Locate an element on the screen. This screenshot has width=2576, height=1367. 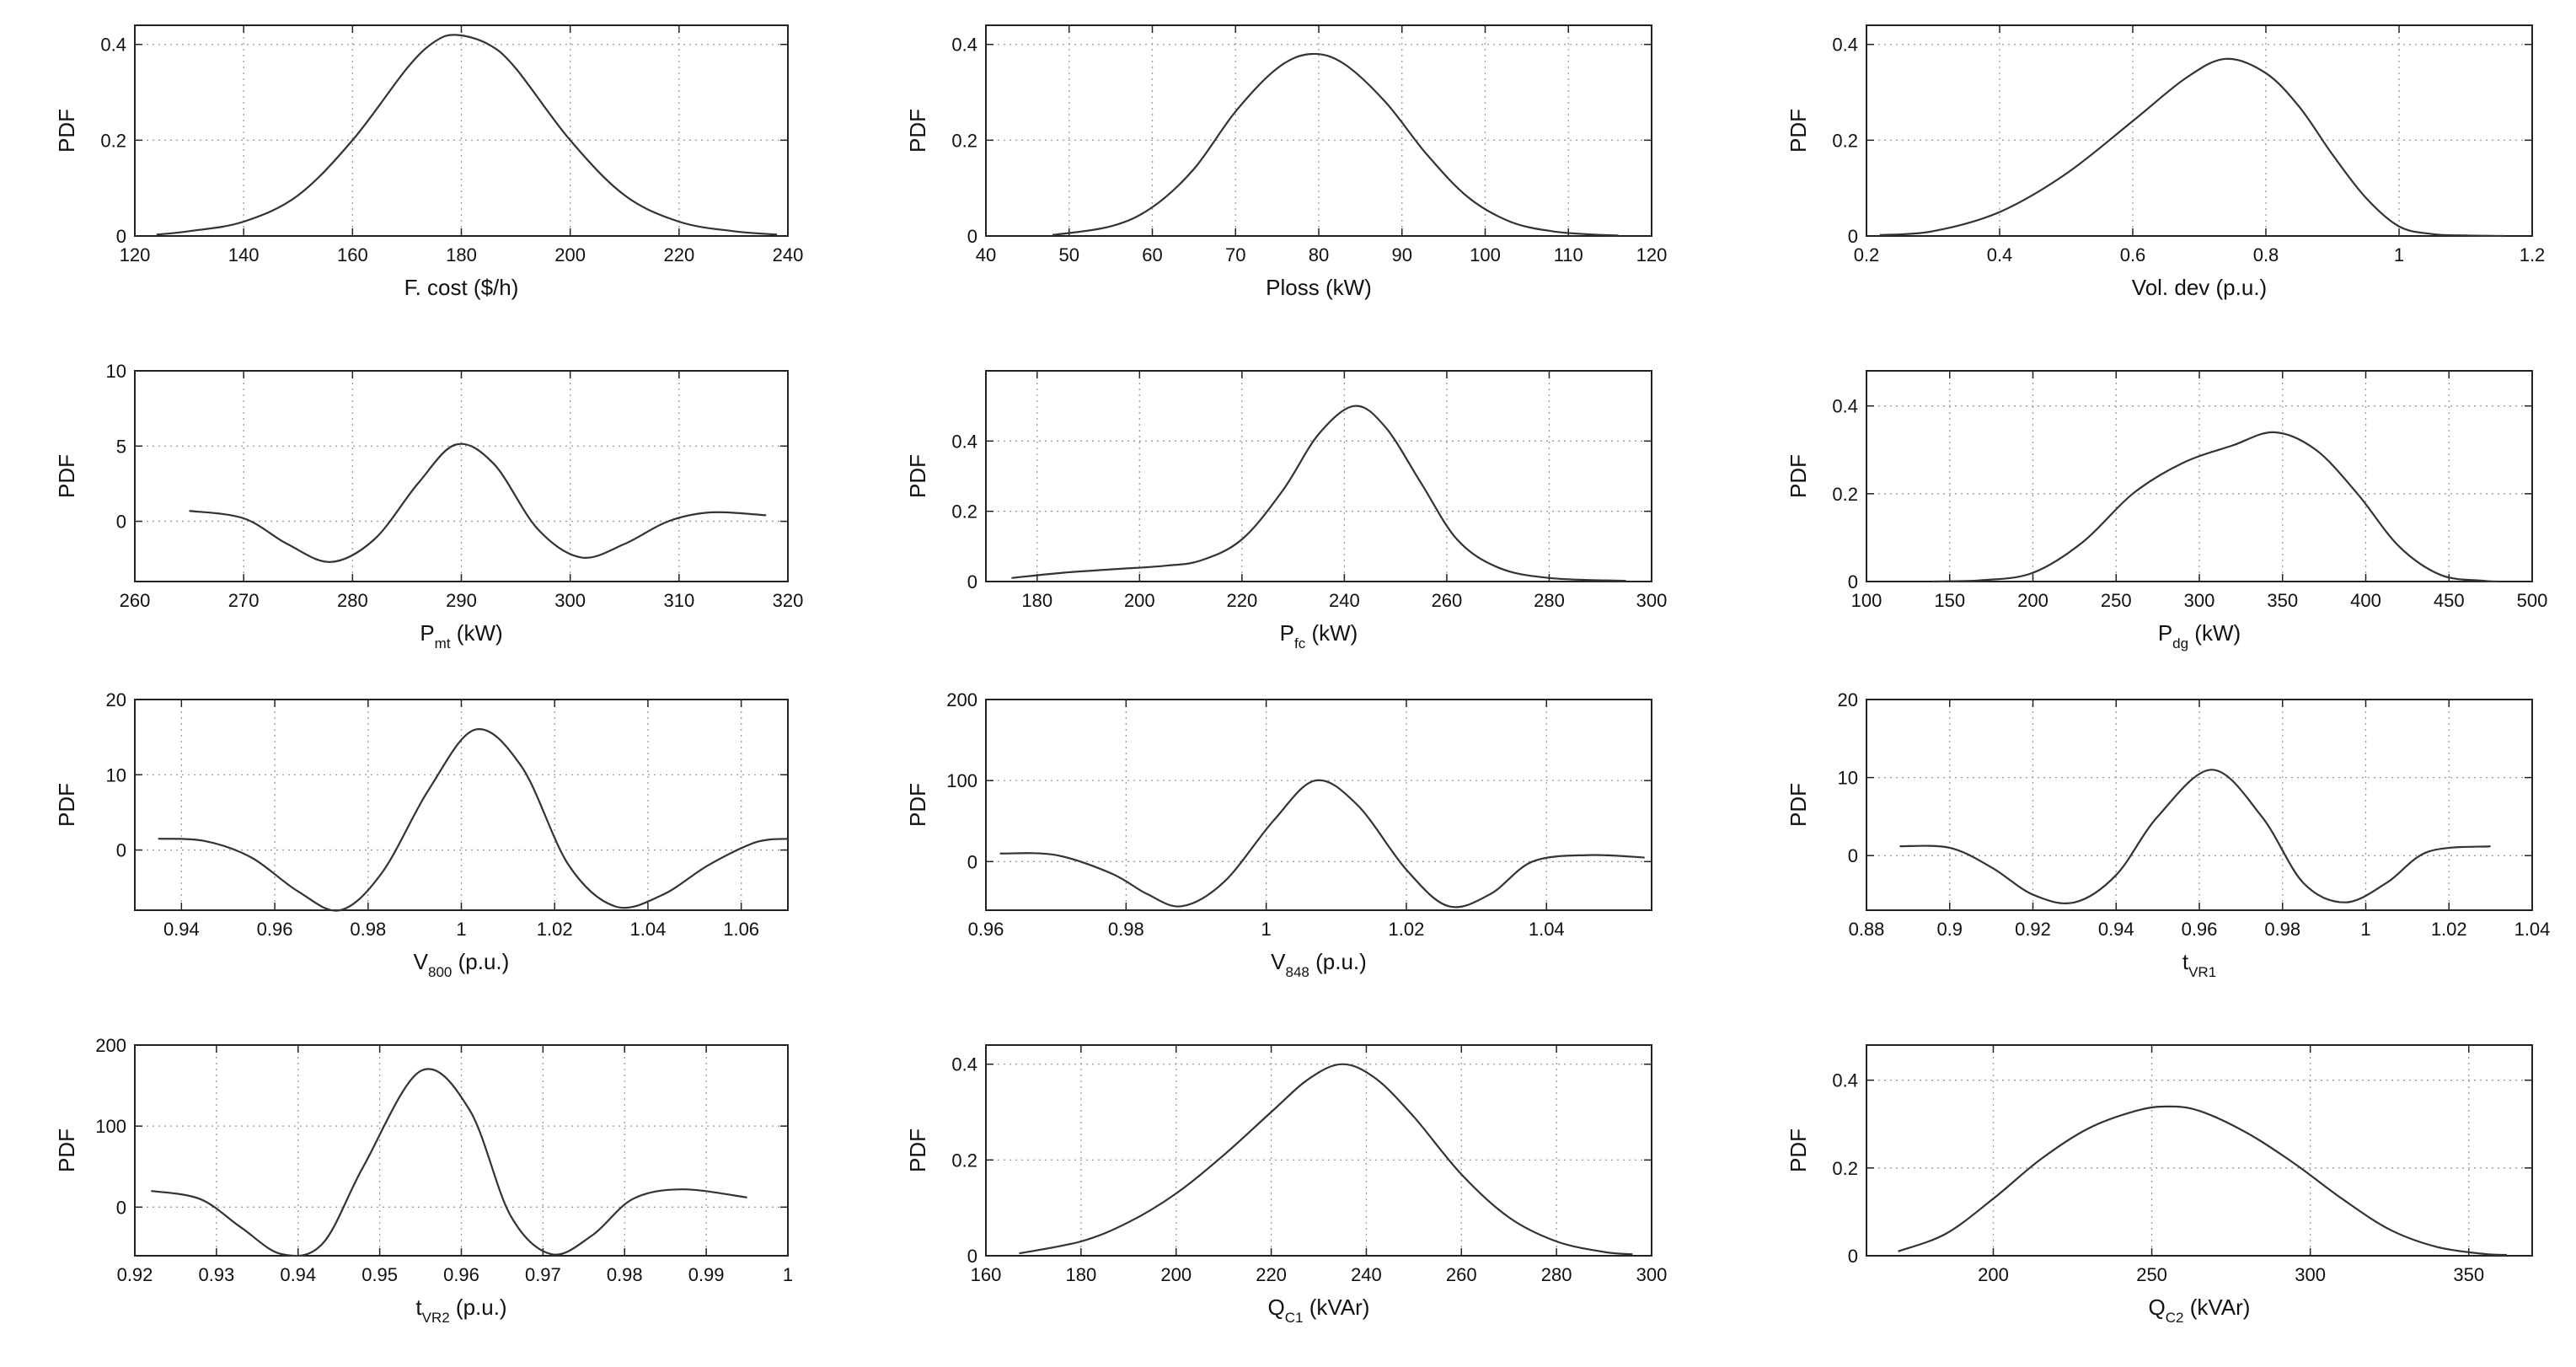
x-axis-label-part: F. cost ($/h) is located at coordinates (461, 287).